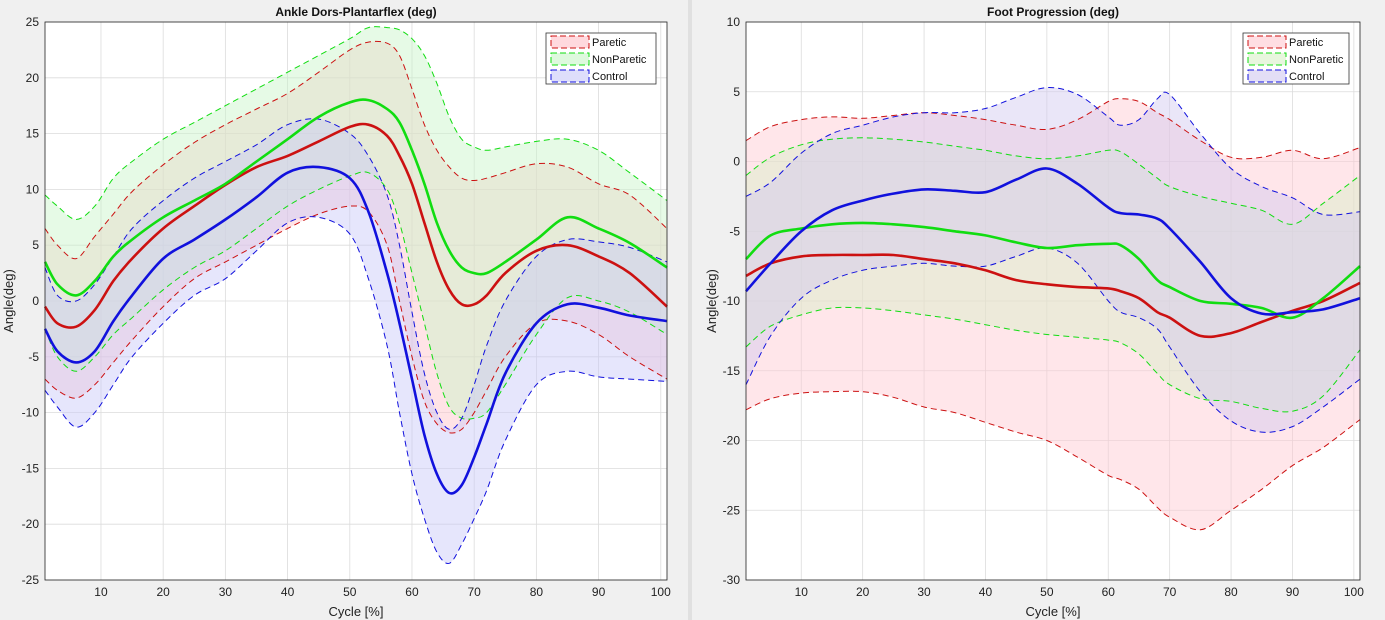  Describe the element at coordinates (802, 592) in the screenshot. I see `foot-x-tick-label: 10` at that location.